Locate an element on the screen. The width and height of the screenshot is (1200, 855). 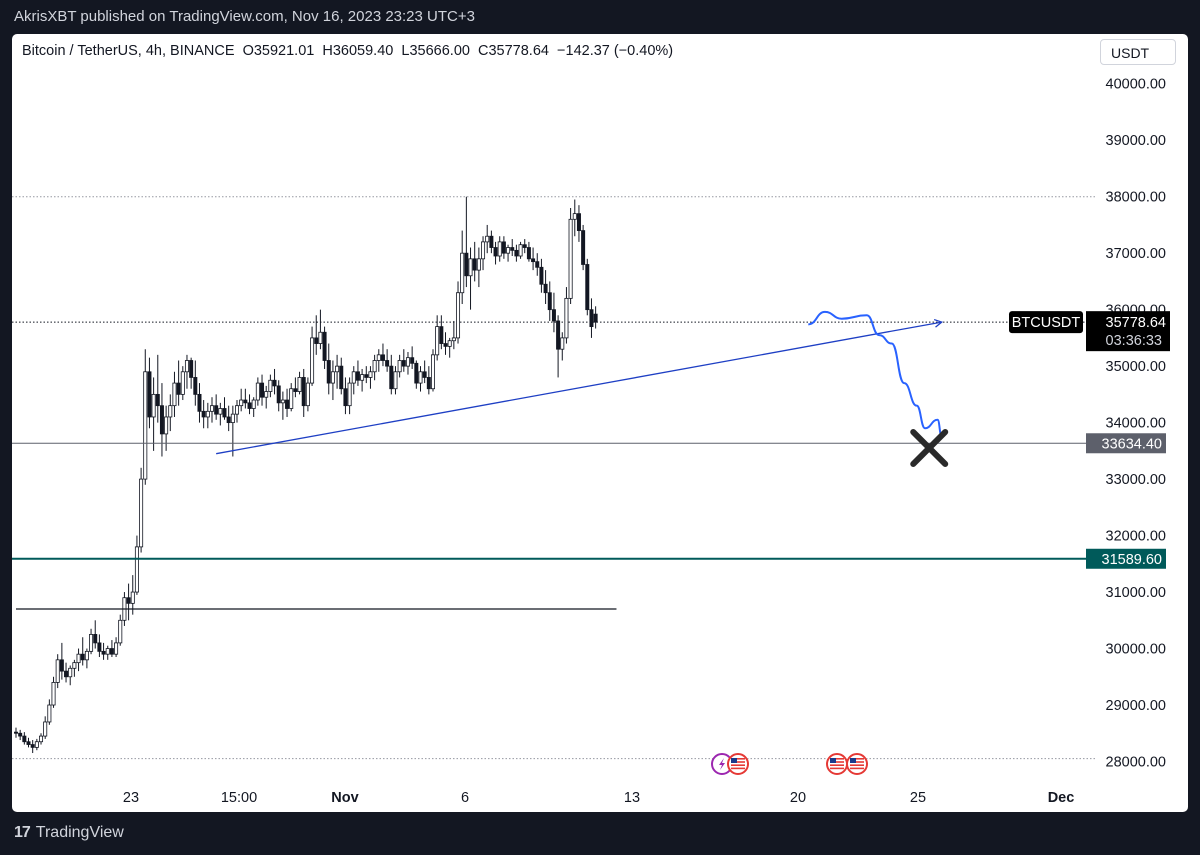
tradingview-logo-icon: 17 is located at coordinates (22, 832).